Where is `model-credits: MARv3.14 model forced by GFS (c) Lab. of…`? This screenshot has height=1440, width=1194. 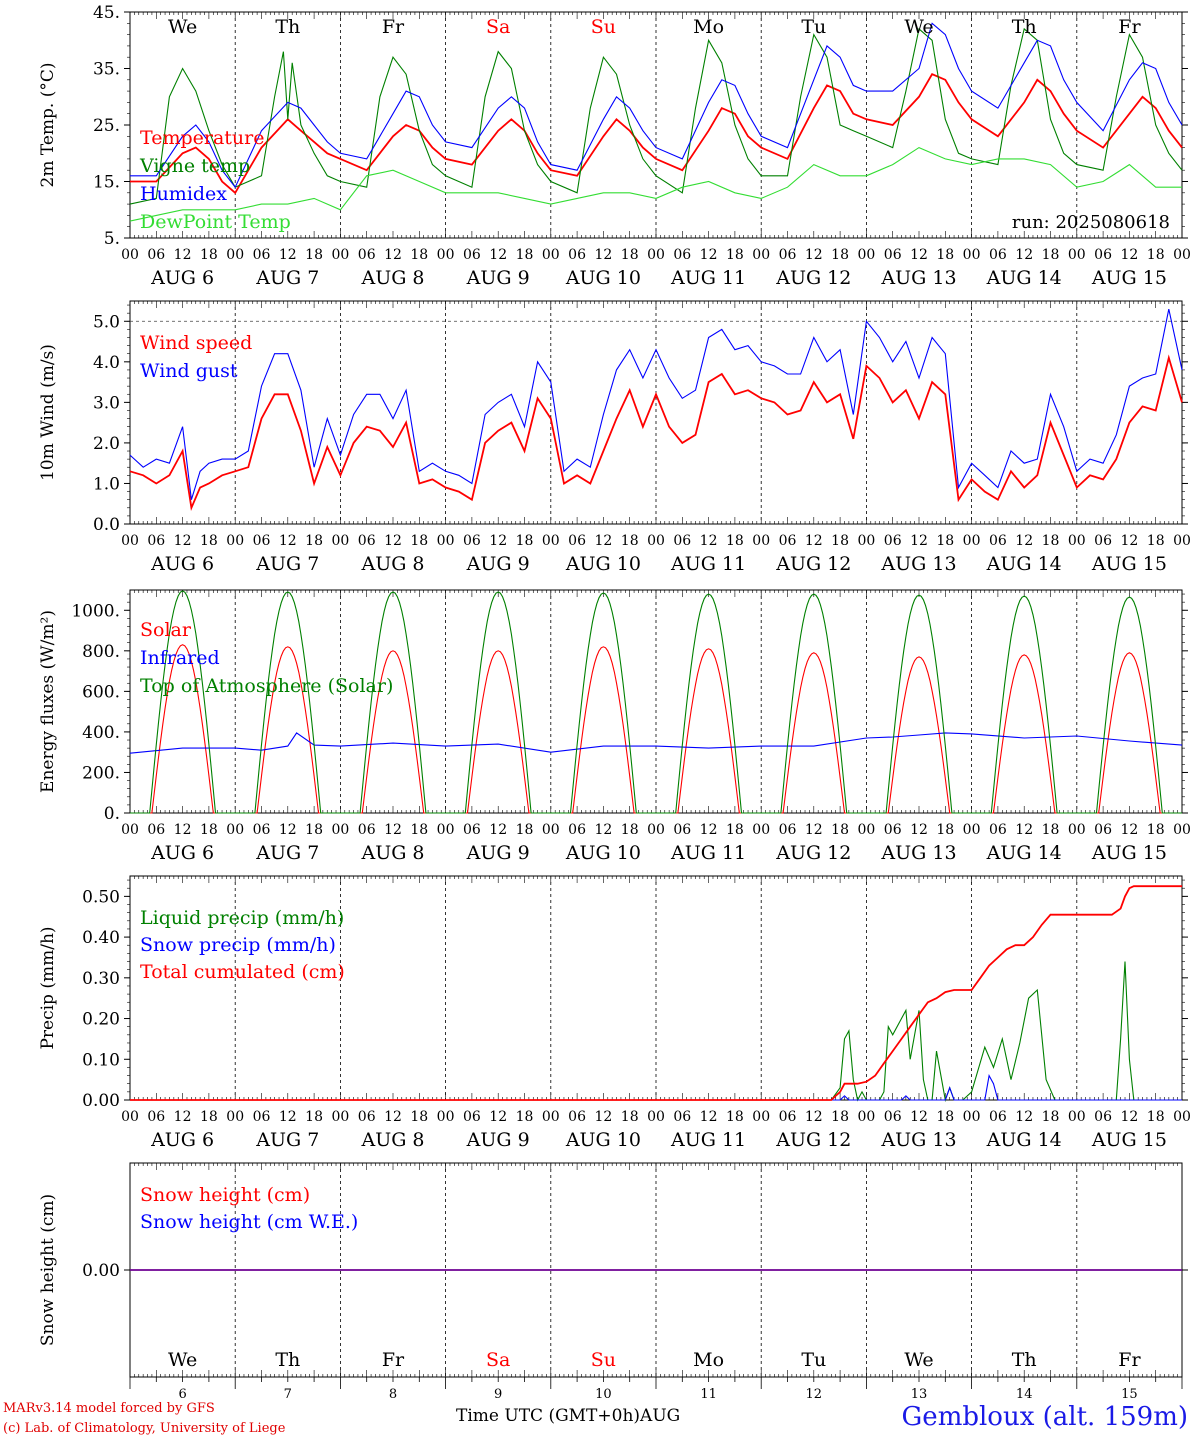
model-credits: MARv3.14 model forced by GFS (c) Lab. of… is located at coordinates (144, 1419).